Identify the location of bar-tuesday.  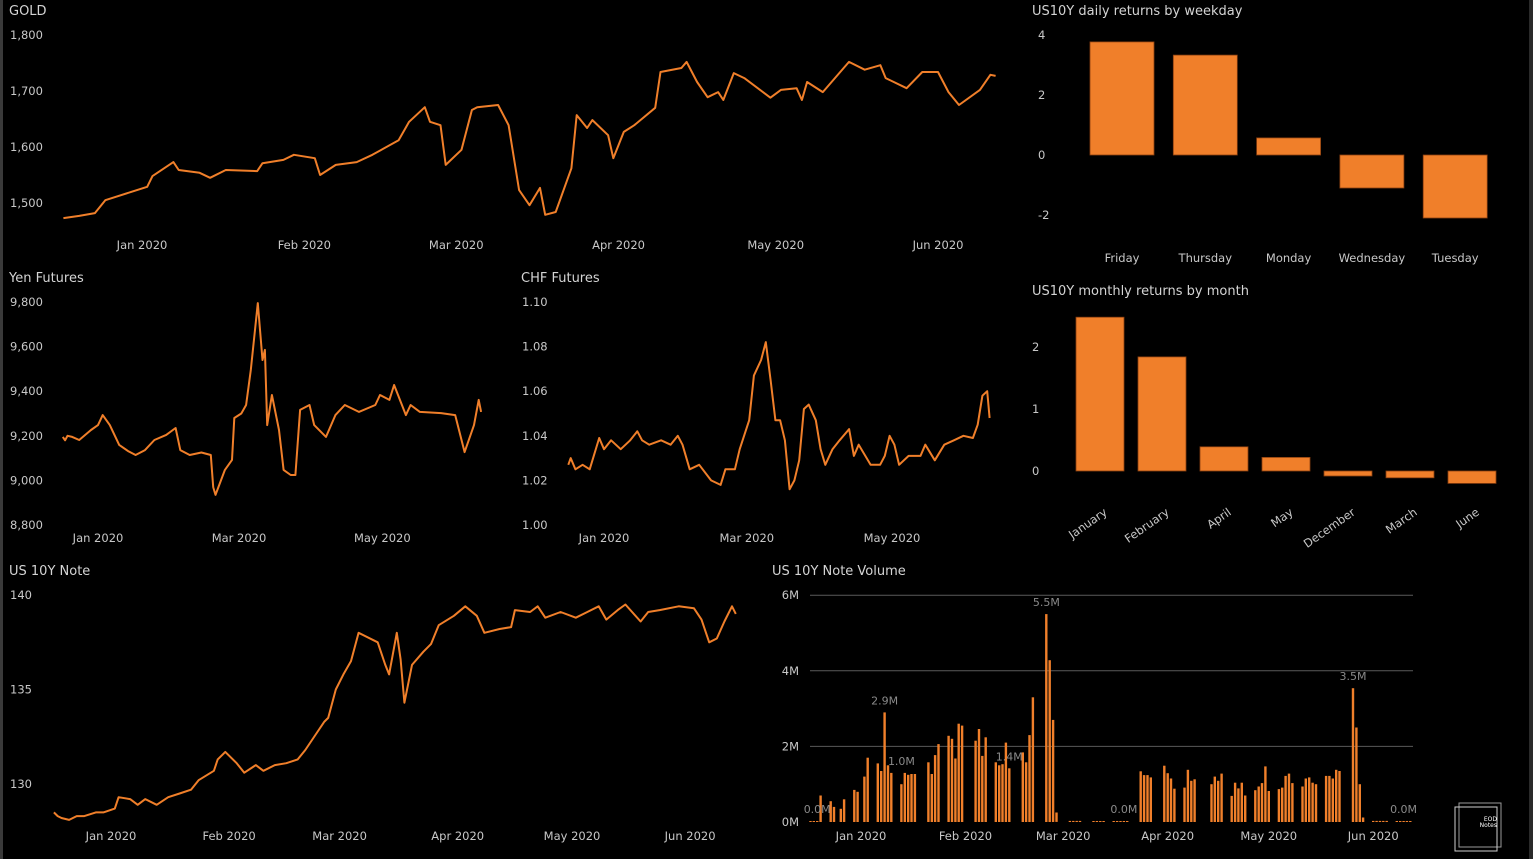
(1455, 186).